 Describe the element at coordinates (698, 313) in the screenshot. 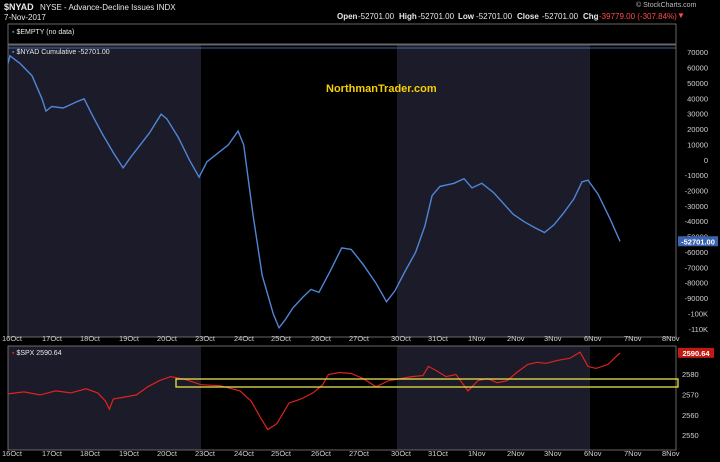

I see `y-tick-label: -100K` at that location.